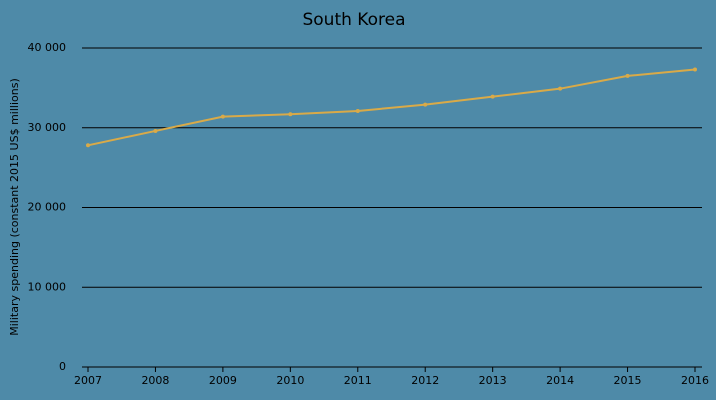 The width and height of the screenshot is (716, 400). I want to click on x-tick-label: 2007, so click(88, 380).